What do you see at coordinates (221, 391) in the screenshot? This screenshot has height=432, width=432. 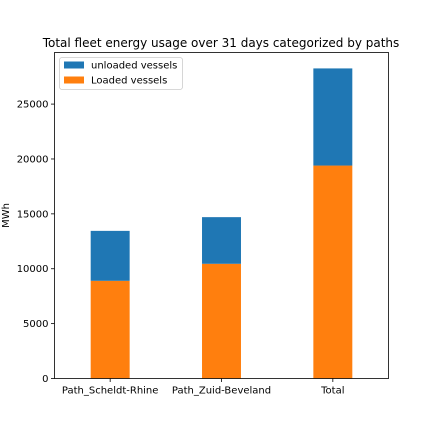 I see `x-tick-label: Path_Zuid-Beveland` at bounding box center [221, 391].